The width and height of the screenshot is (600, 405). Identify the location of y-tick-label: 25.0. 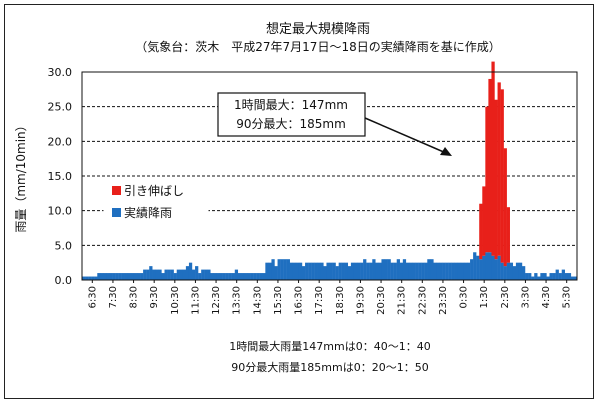
(60, 107).